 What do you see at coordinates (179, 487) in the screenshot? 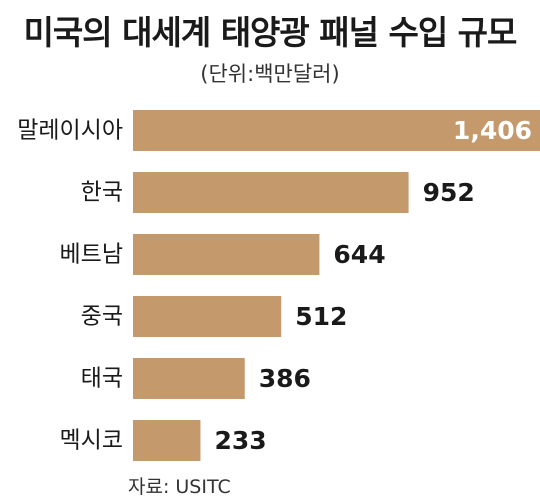
I see `chart-source: 자료: USITC` at bounding box center [179, 487].